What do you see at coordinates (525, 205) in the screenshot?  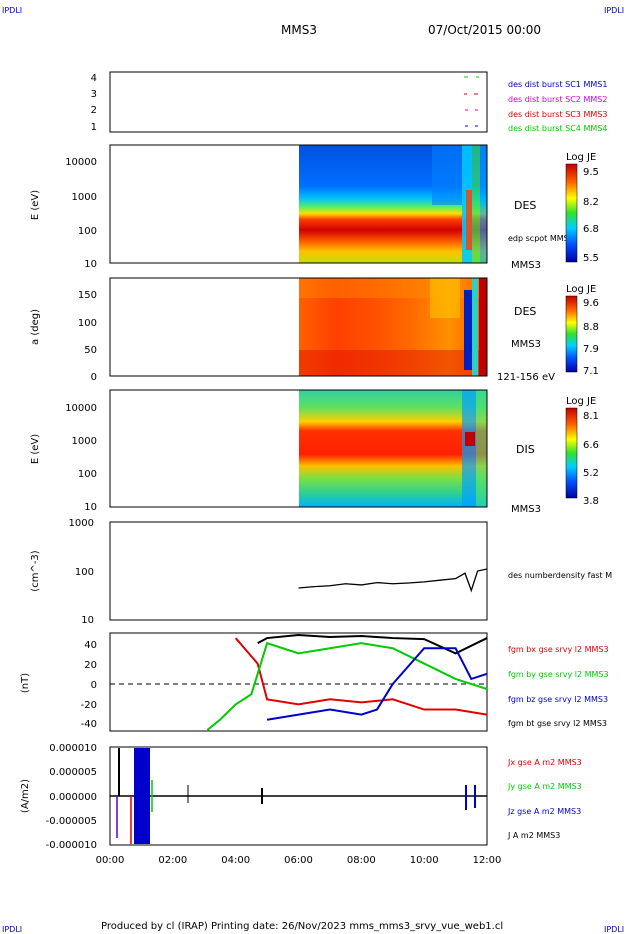 I see `des-e-species: DES` at bounding box center [525, 205].